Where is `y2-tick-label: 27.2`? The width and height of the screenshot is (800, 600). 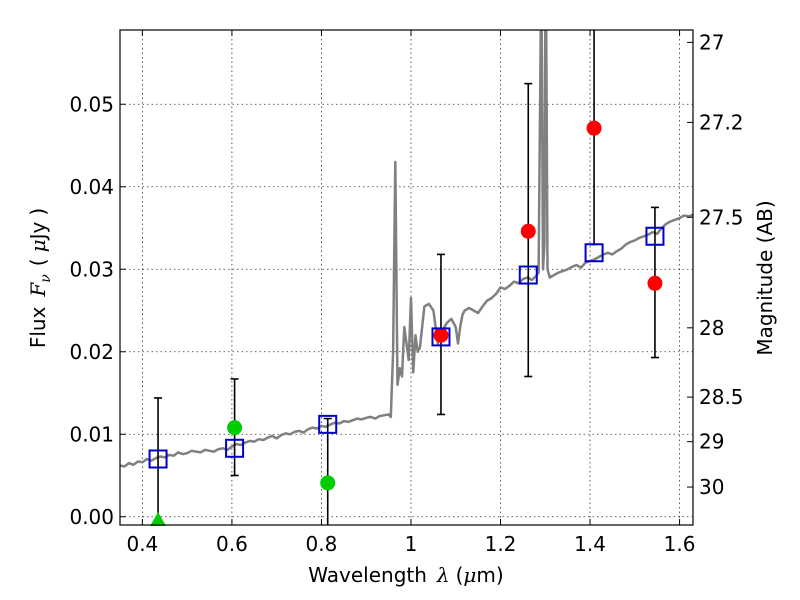
y2-tick-label: 27.2 is located at coordinates (721, 122).